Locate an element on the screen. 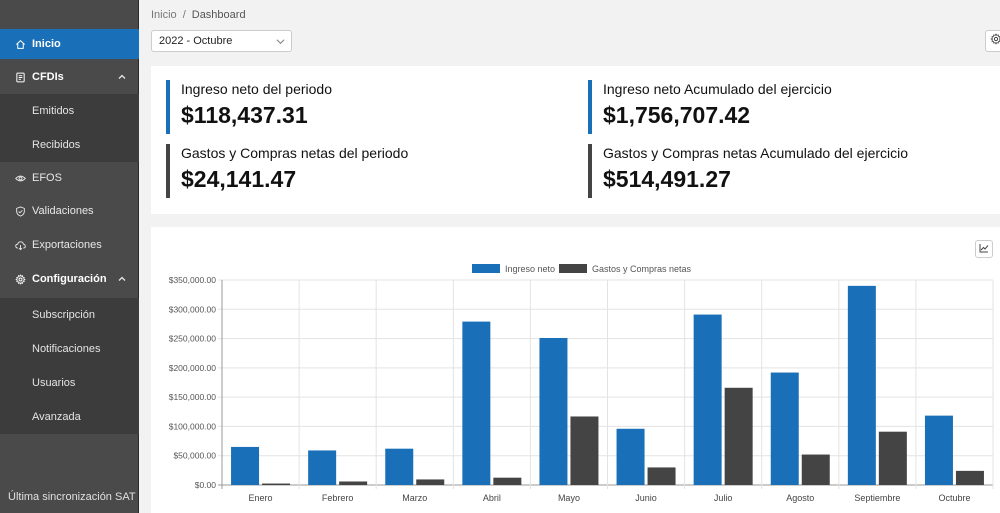 This screenshot has height=513, width=1000. period-select-value: 2022 - Octubre is located at coordinates (196, 41).